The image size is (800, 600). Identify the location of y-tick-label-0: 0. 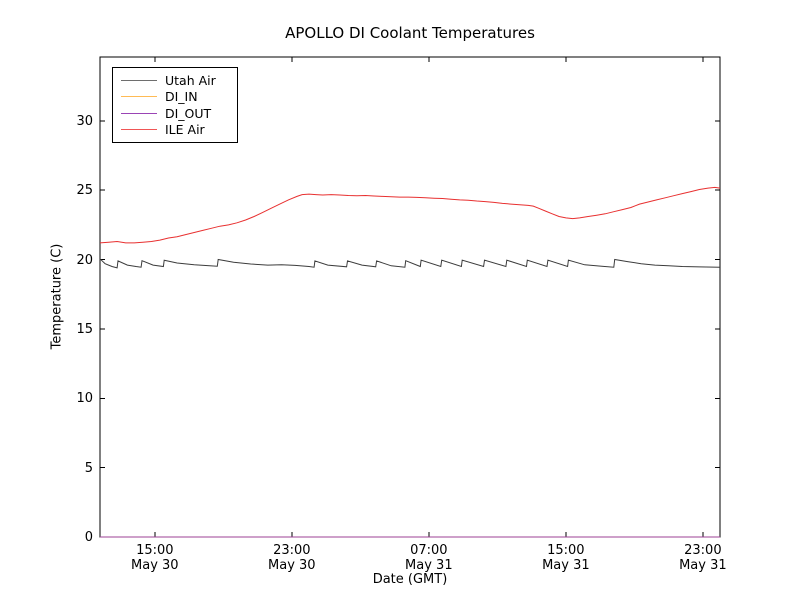
(88, 537).